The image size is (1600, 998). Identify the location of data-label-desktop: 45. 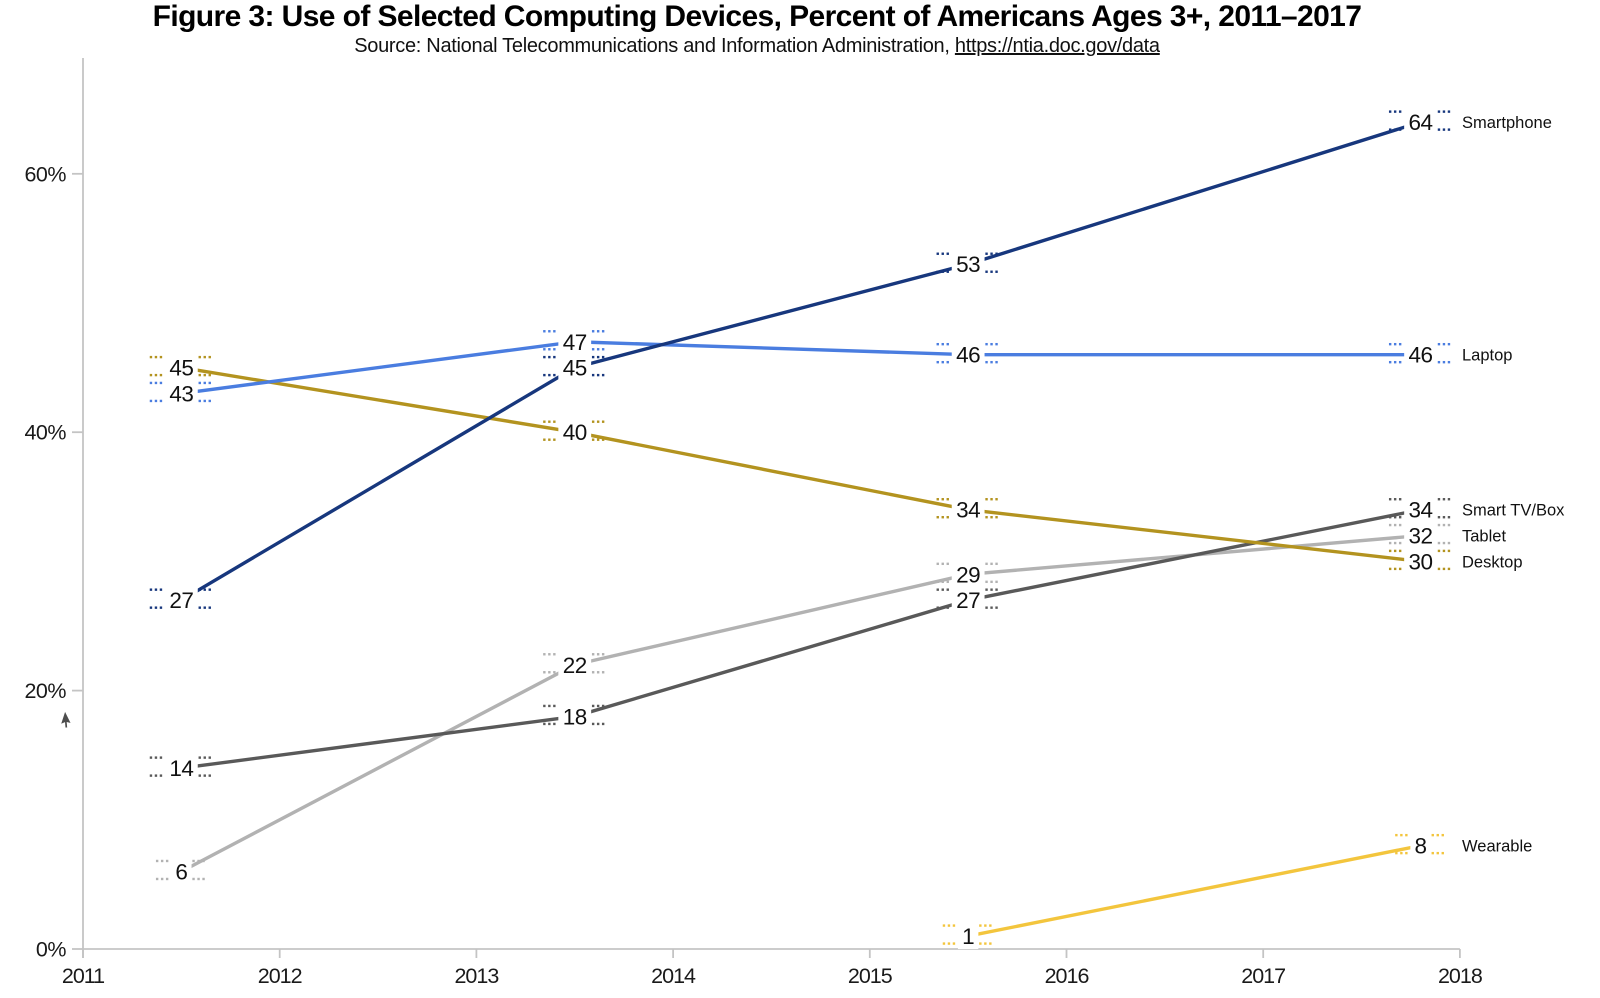
(180, 367).